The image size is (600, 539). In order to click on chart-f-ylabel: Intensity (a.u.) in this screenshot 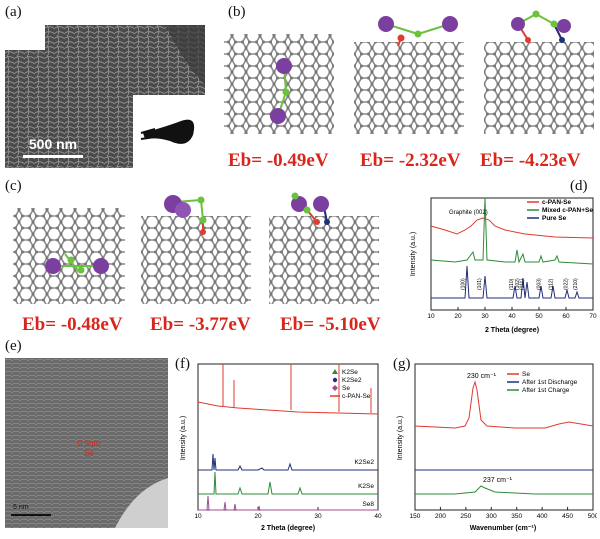, I will do `click(183, 438)`.